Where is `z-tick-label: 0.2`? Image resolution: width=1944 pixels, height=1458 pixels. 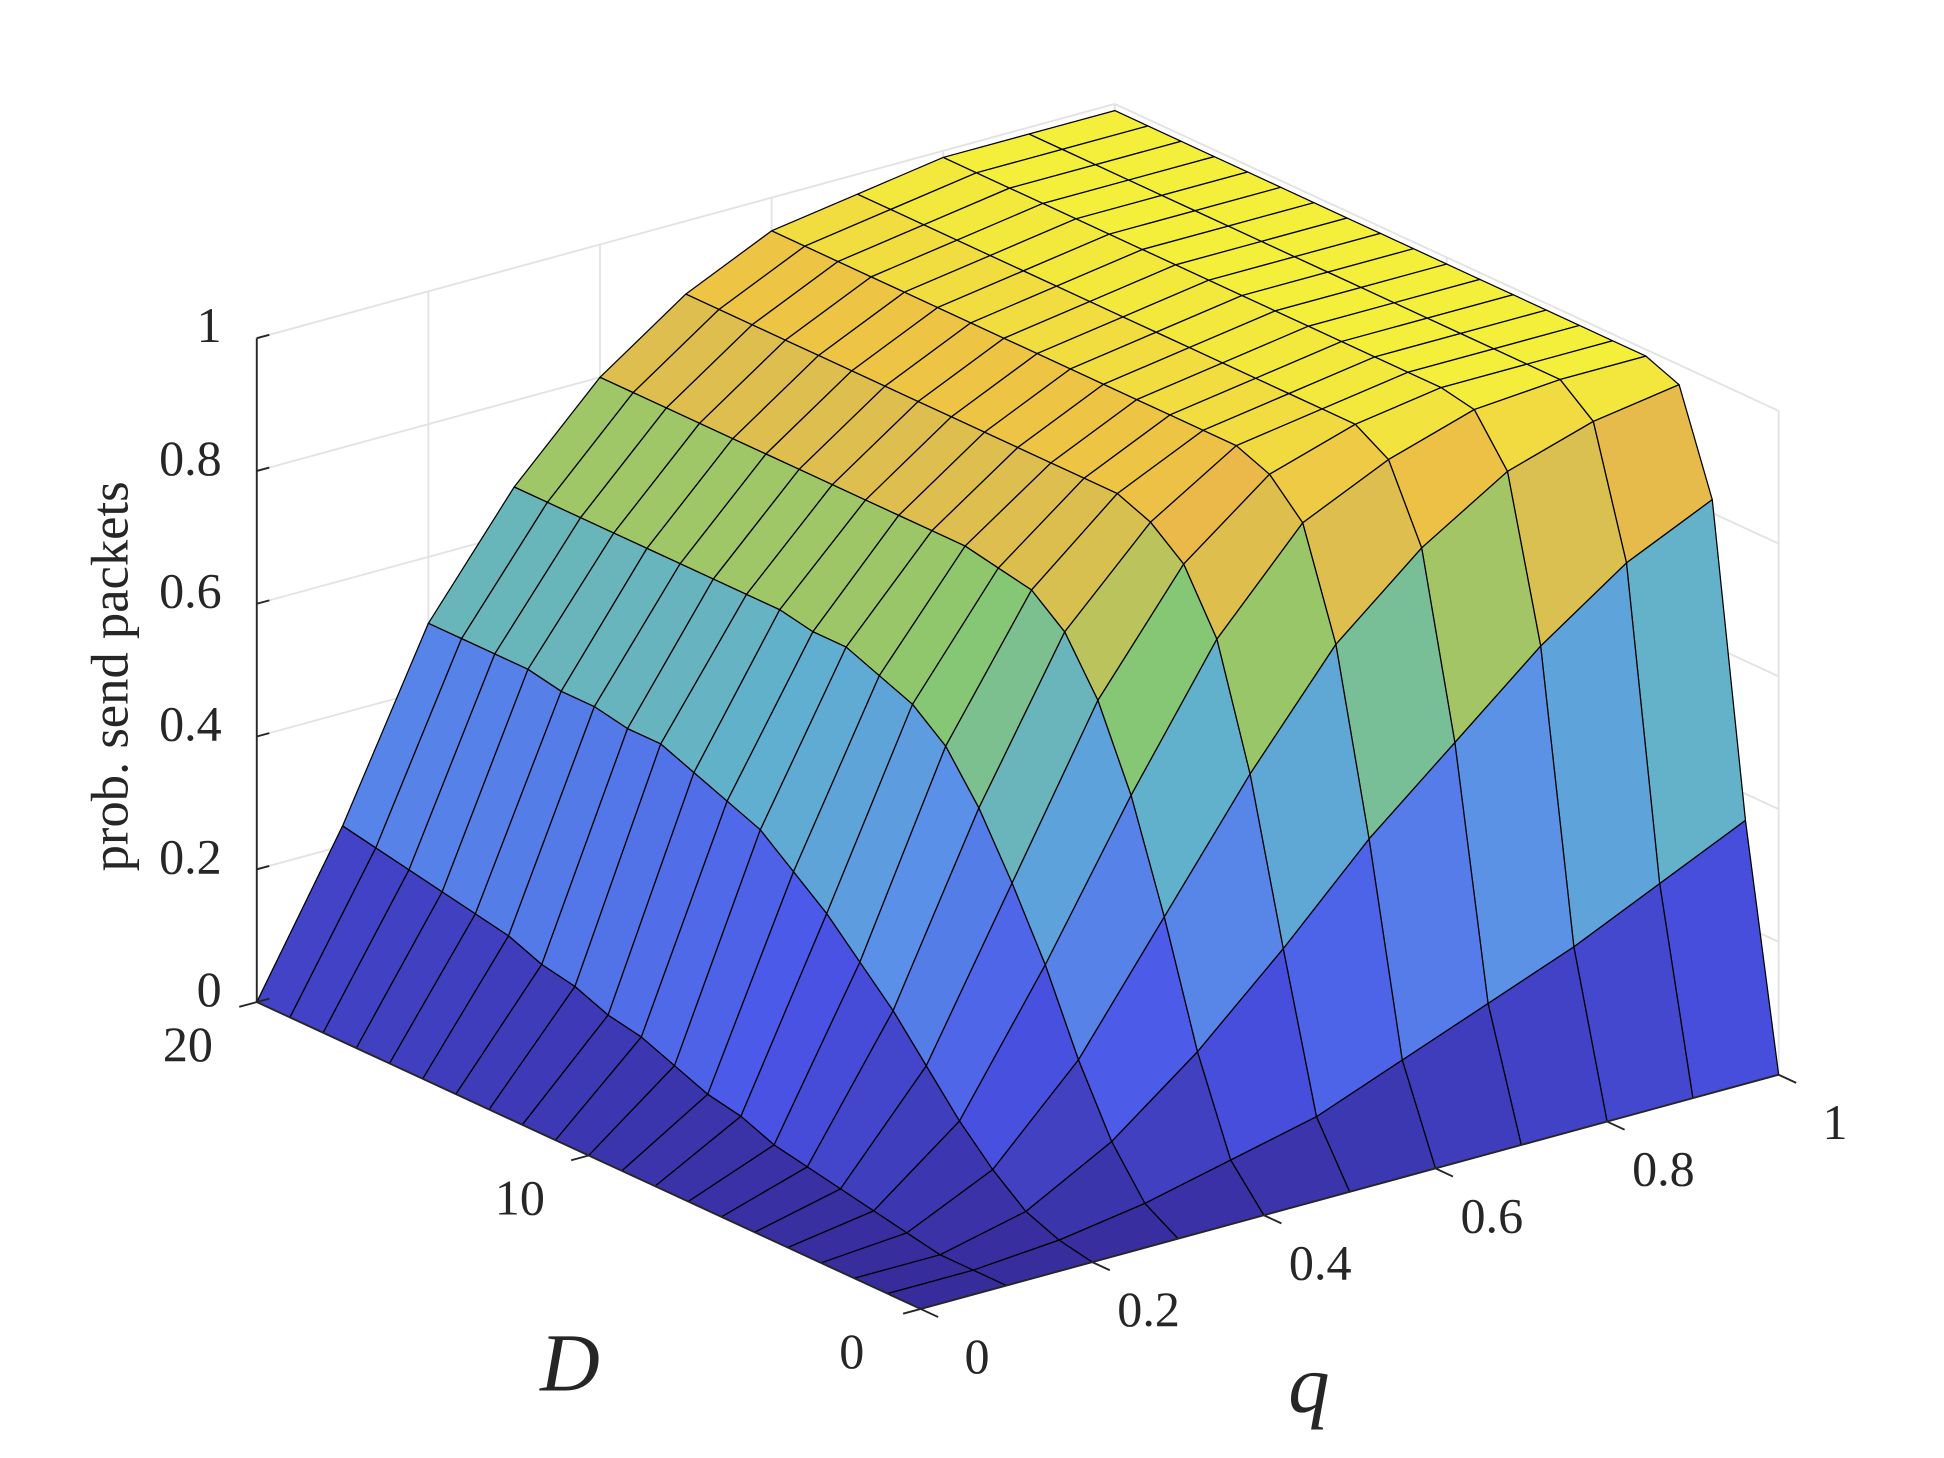 z-tick-label: 0.2 is located at coordinates (190, 856).